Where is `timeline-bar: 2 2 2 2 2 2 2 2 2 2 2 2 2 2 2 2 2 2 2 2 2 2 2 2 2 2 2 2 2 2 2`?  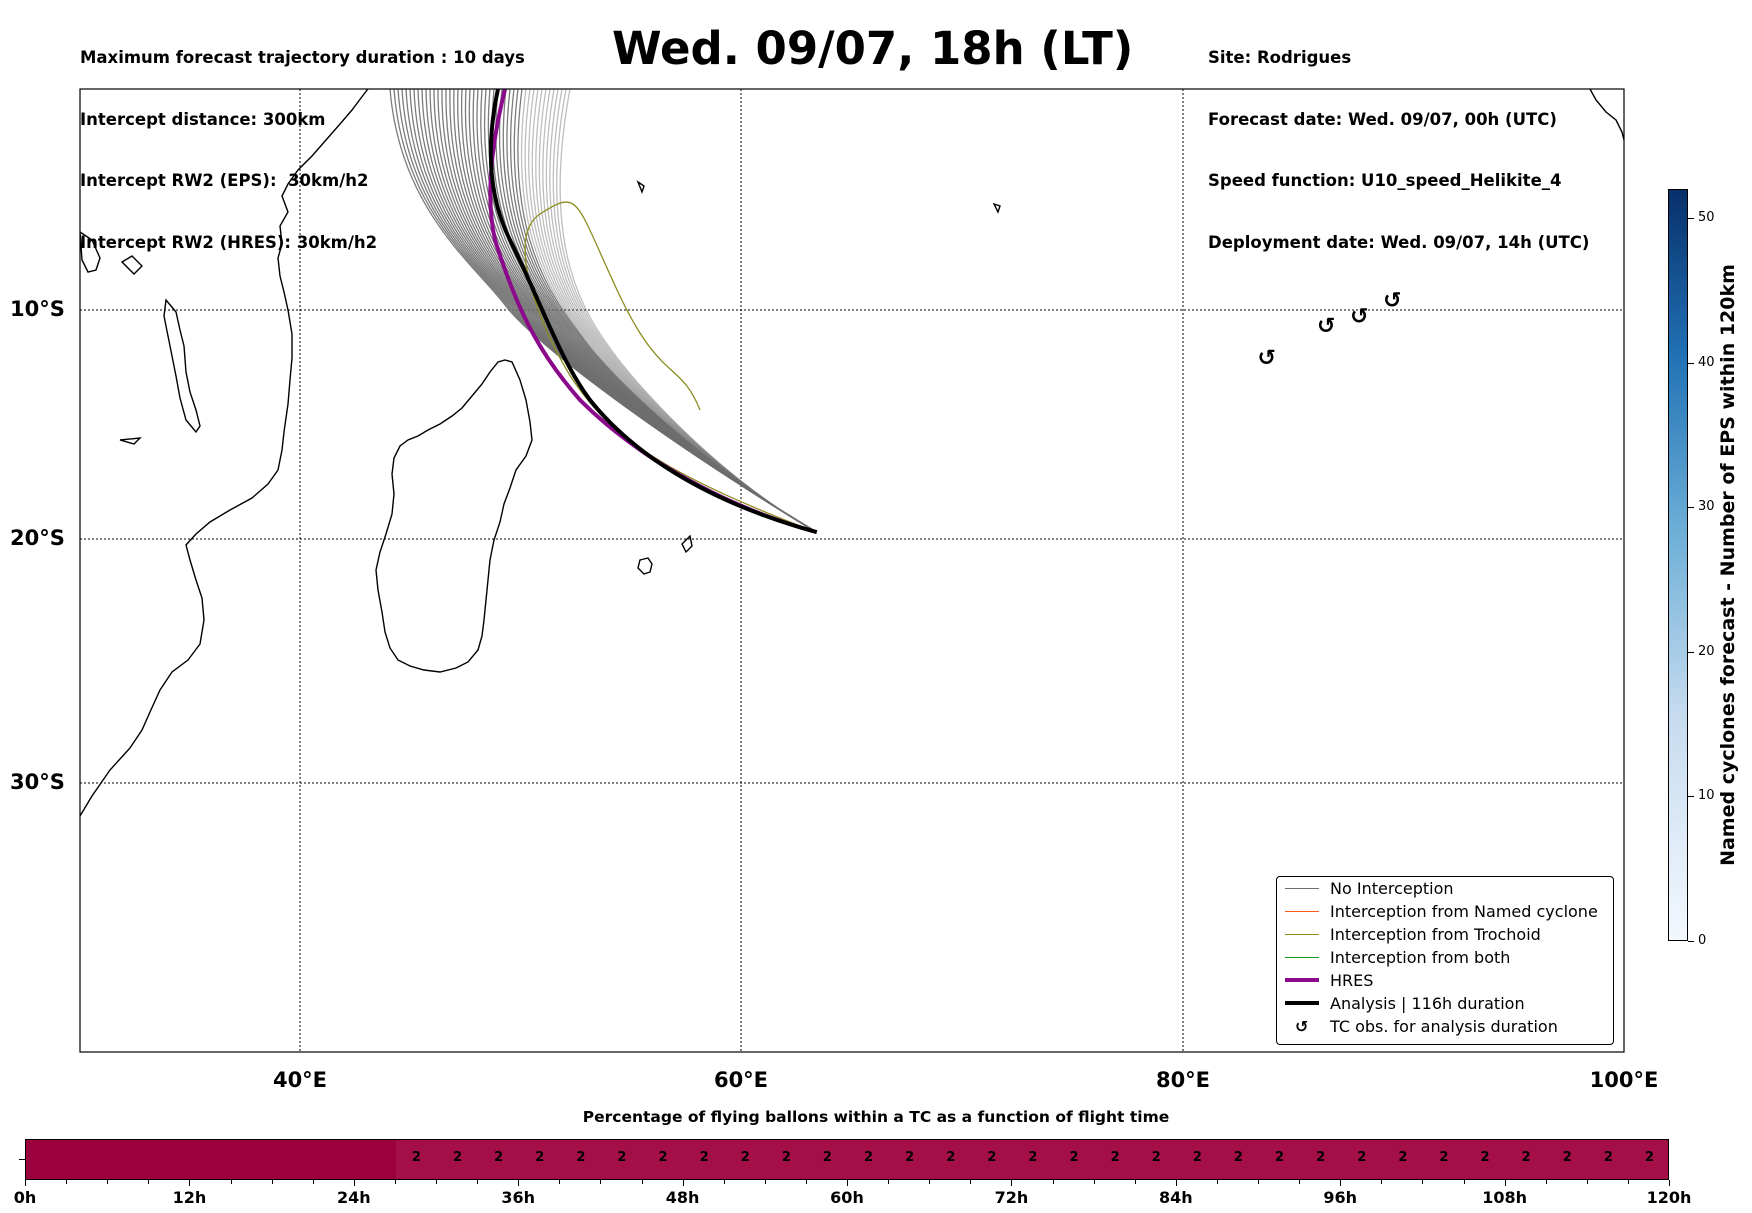
timeline-bar: 2 2 2 2 2 2 2 2 2 2 2 2 2 2 2 2 2 2 2 2 2 2 2 2 2 2 2 2 2 2 2 is located at coordinates (847, 1159).